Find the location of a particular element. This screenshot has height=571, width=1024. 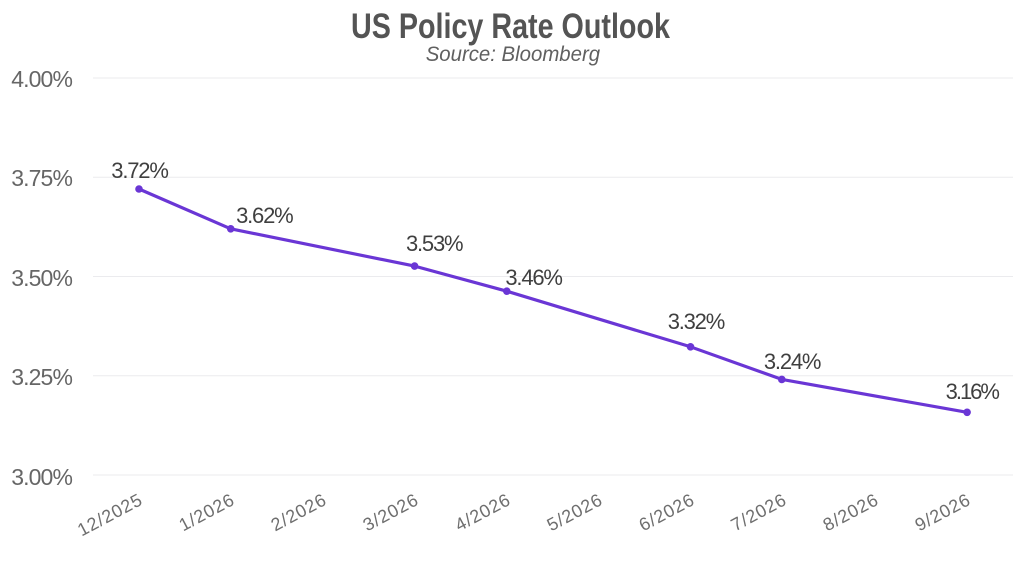

svg-text: 12/2025 is located at coordinates (110, 514).